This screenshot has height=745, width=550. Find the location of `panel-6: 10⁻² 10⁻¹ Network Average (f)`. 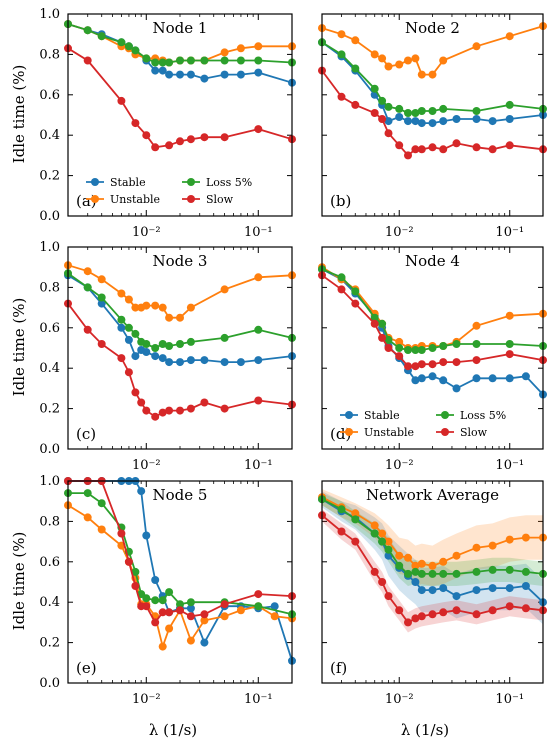

panel-6: 10⁻² 10⁻¹ Network Average (f) is located at coordinates (432, 593).